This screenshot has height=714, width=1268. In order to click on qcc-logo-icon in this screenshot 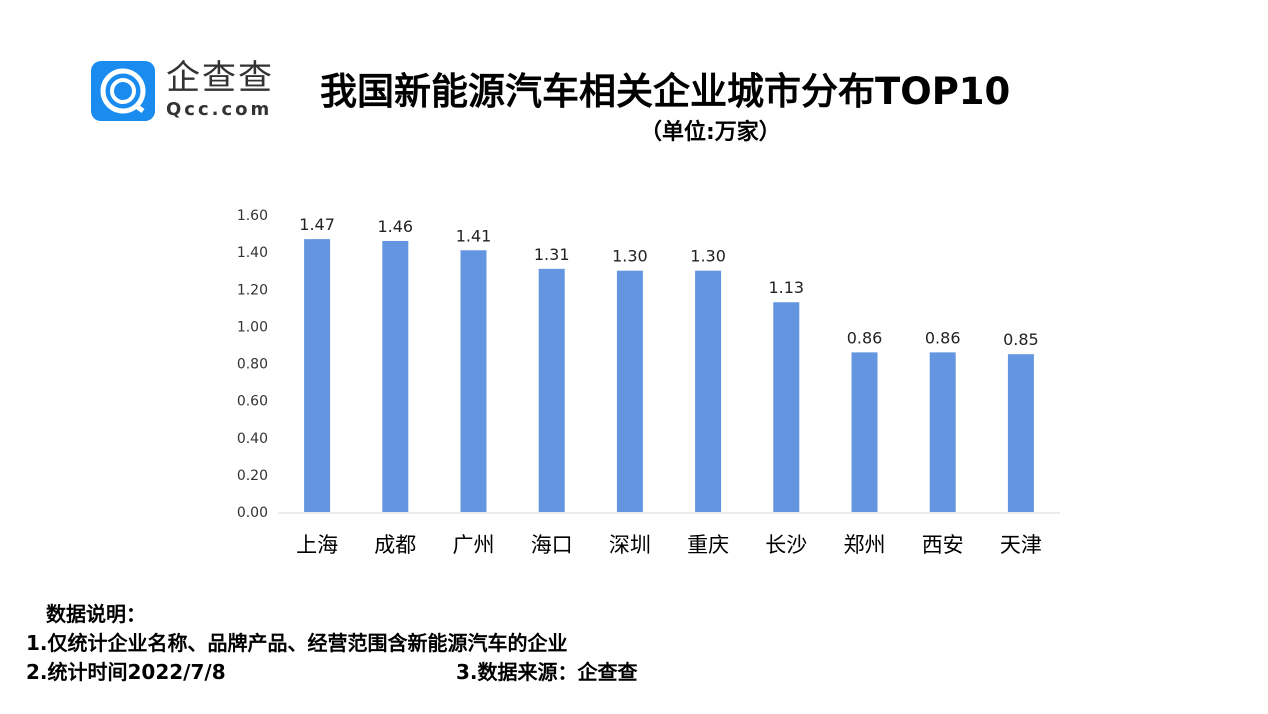, I will do `click(123, 91)`.